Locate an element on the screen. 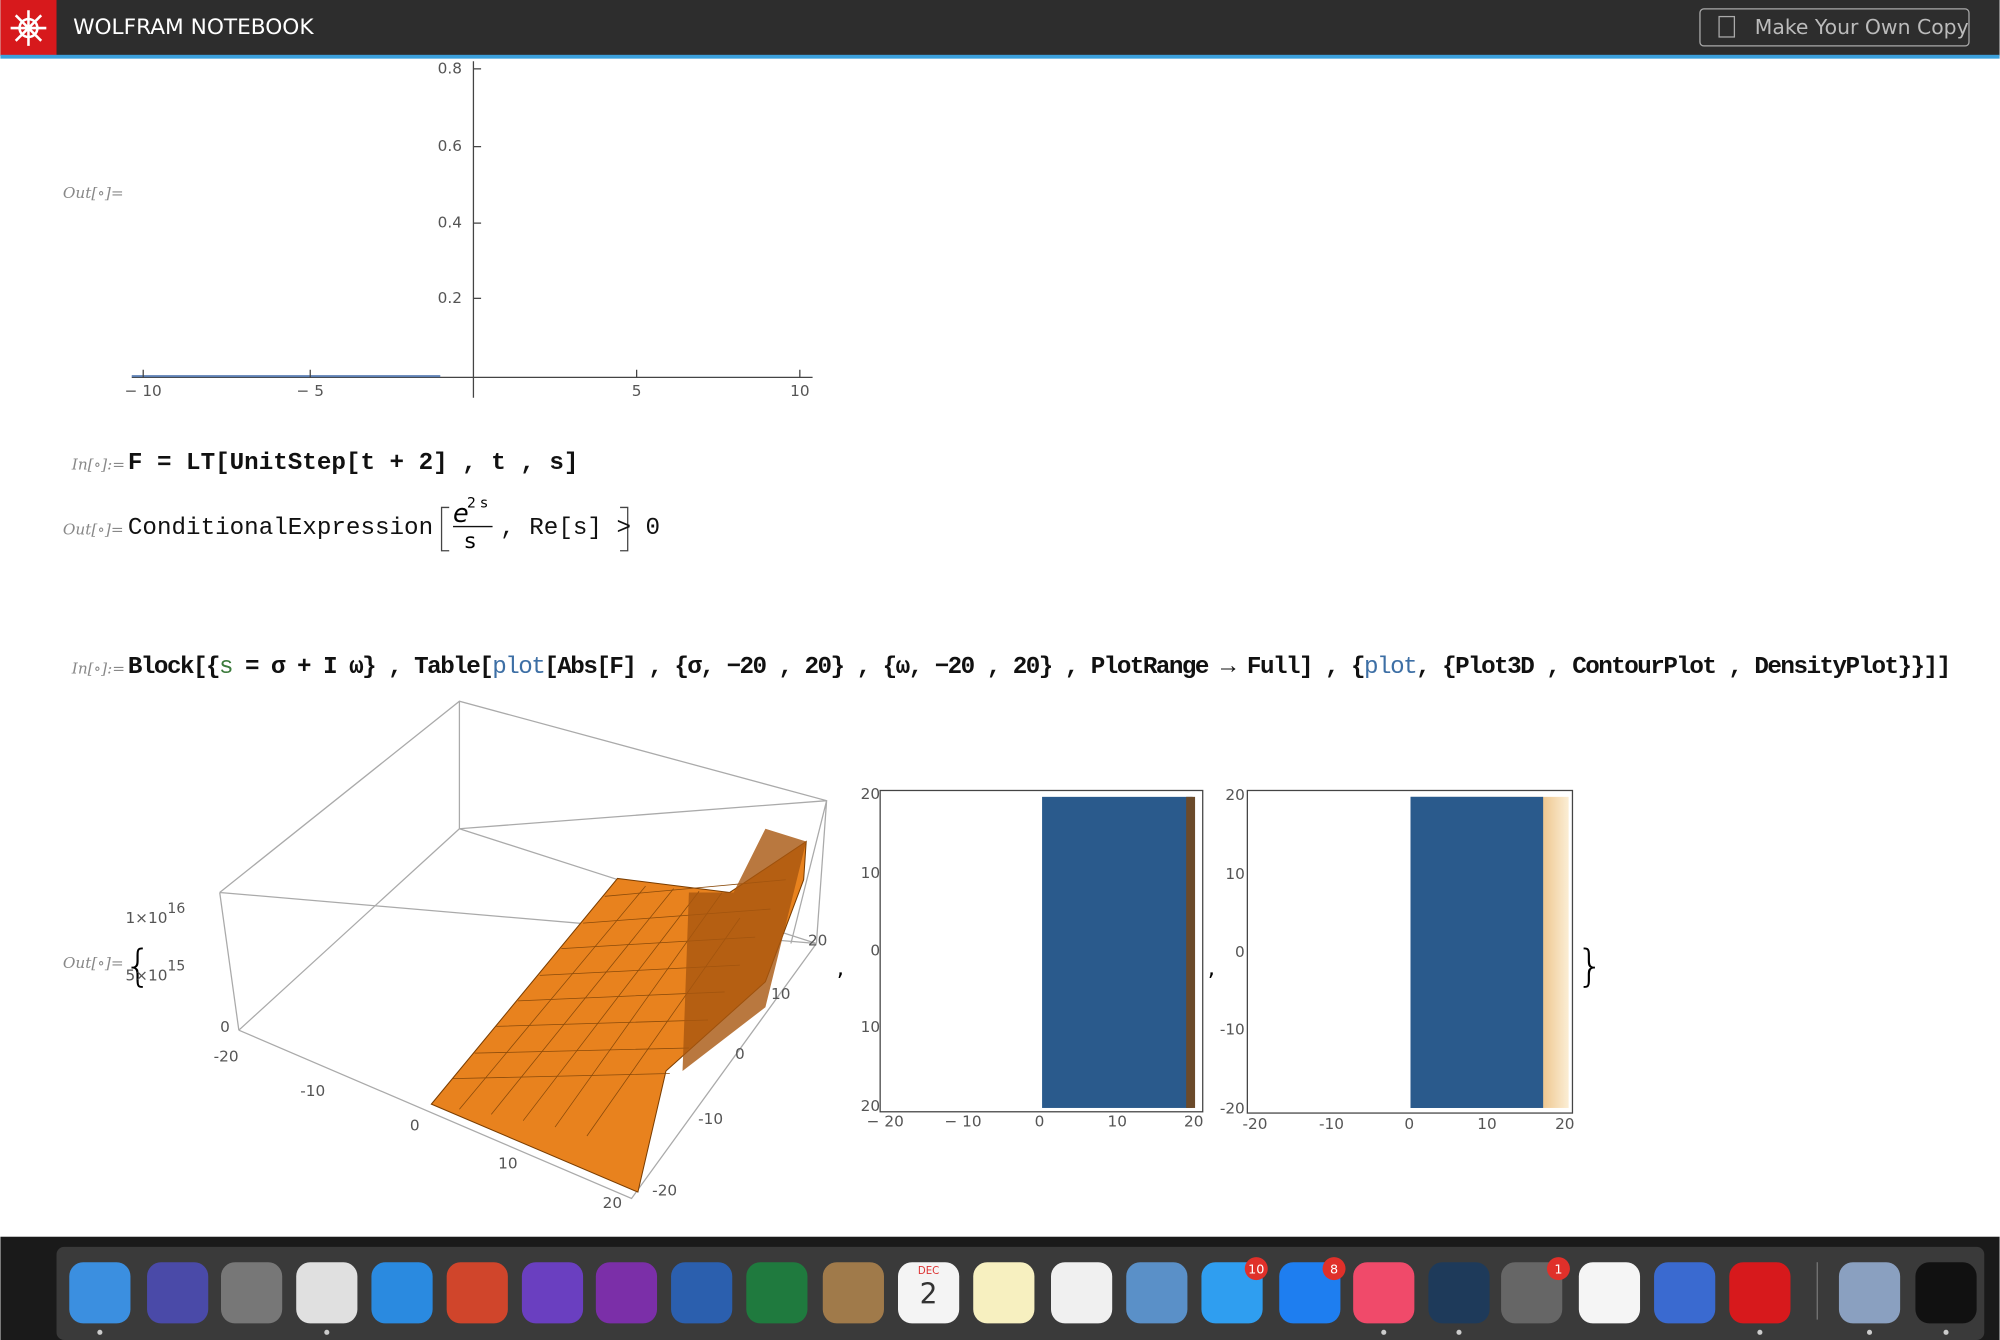 The width and height of the screenshot is (2000, 1340). plot-axes is located at coordinates (472, 229).